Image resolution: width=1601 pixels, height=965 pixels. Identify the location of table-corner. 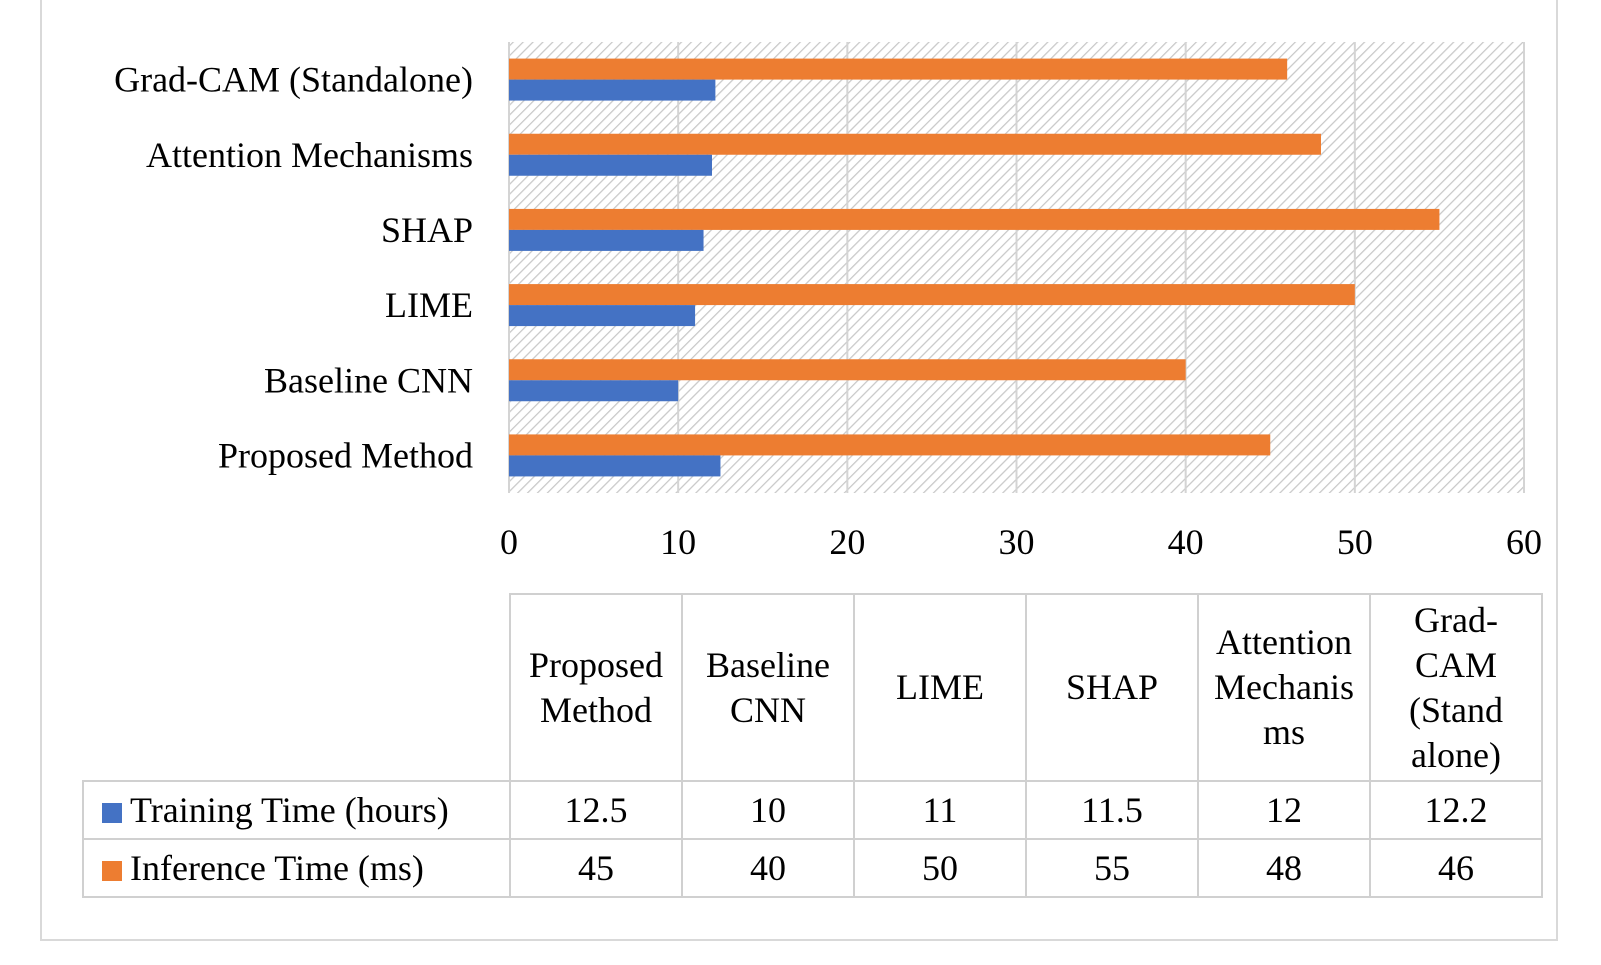
(297, 688).